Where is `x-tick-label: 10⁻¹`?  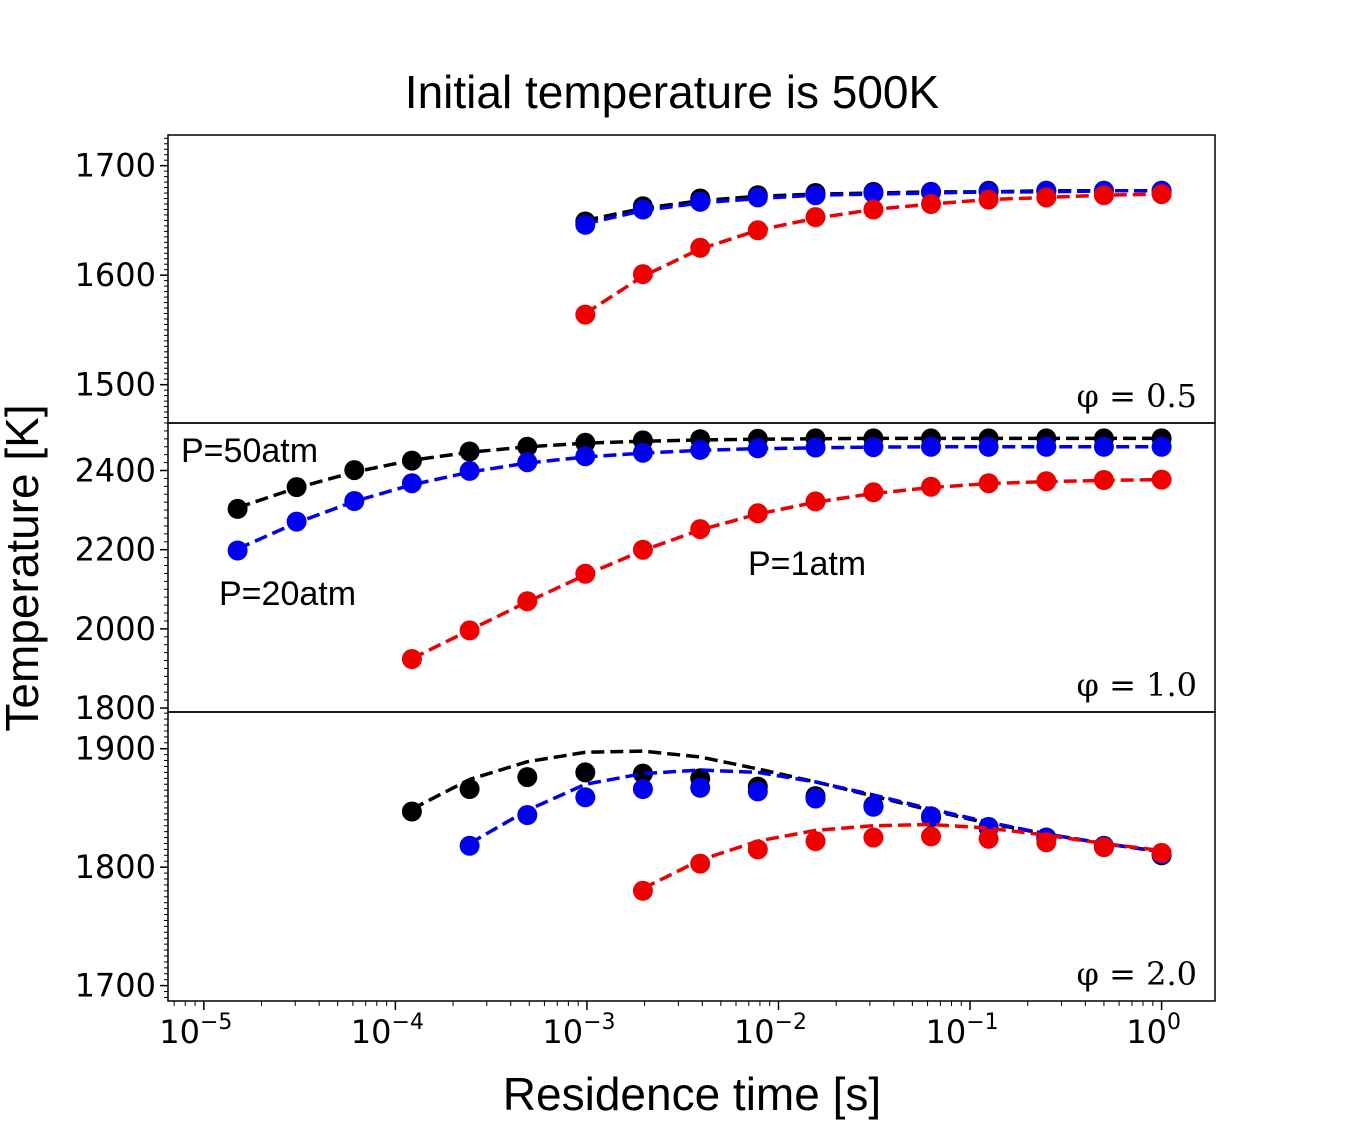 x-tick-label: 10⁻¹ is located at coordinates (961, 1030).